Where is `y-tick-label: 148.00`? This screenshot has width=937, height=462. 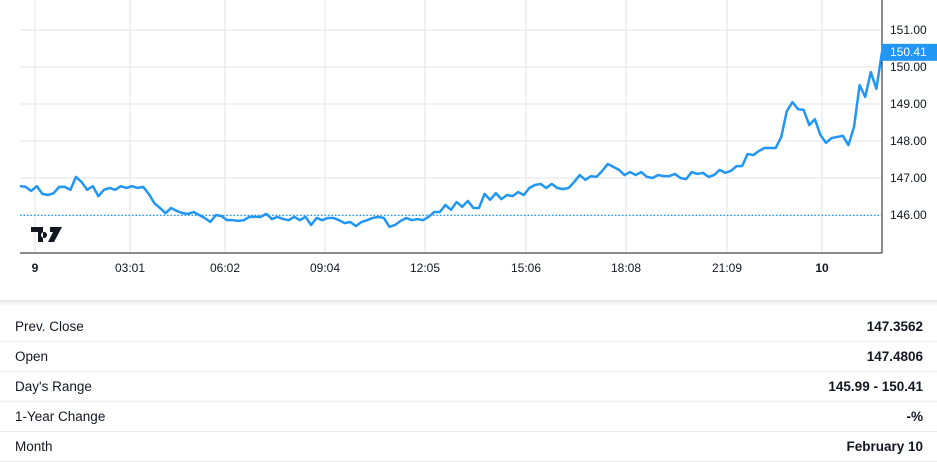 y-tick-label: 148.00 is located at coordinates (908, 141).